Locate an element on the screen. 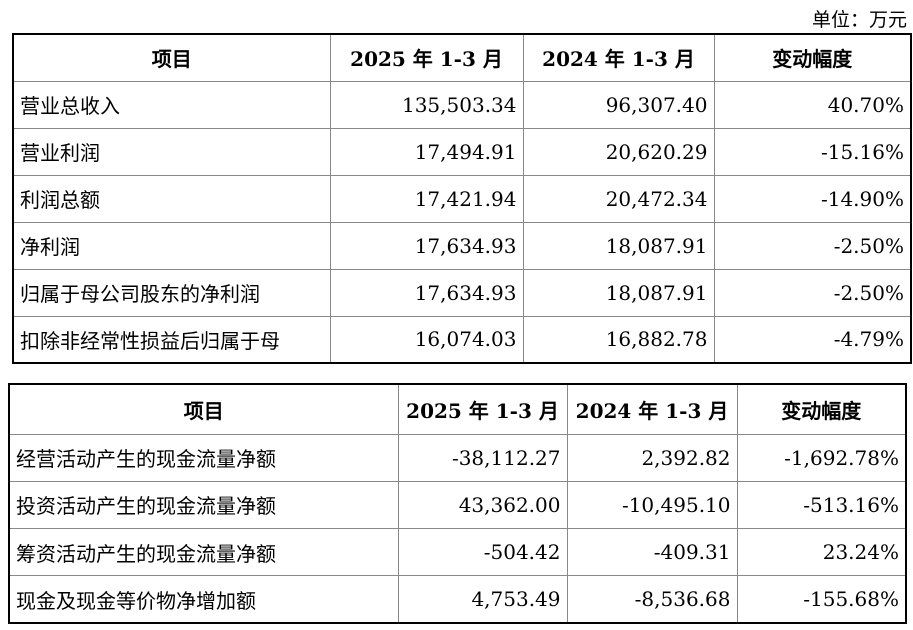 The width and height of the screenshot is (913, 630). value-cell: -10,495.10 is located at coordinates (652, 505).